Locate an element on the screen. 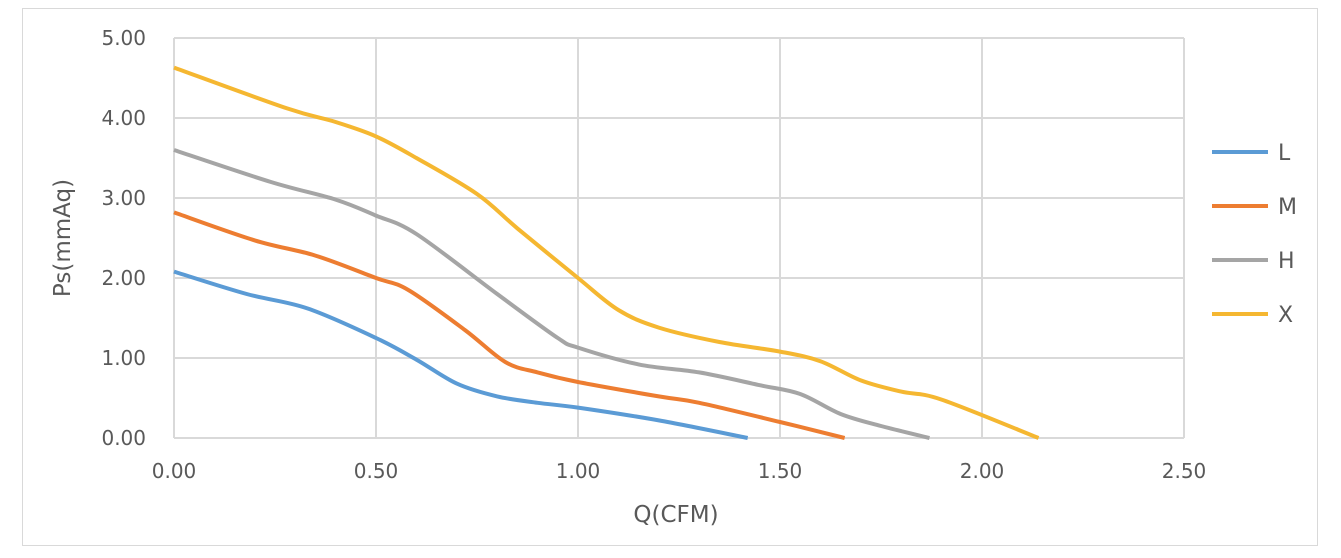 The height and width of the screenshot is (558, 1341). y-tick-label: 5.00 is located at coordinates (123, 38).